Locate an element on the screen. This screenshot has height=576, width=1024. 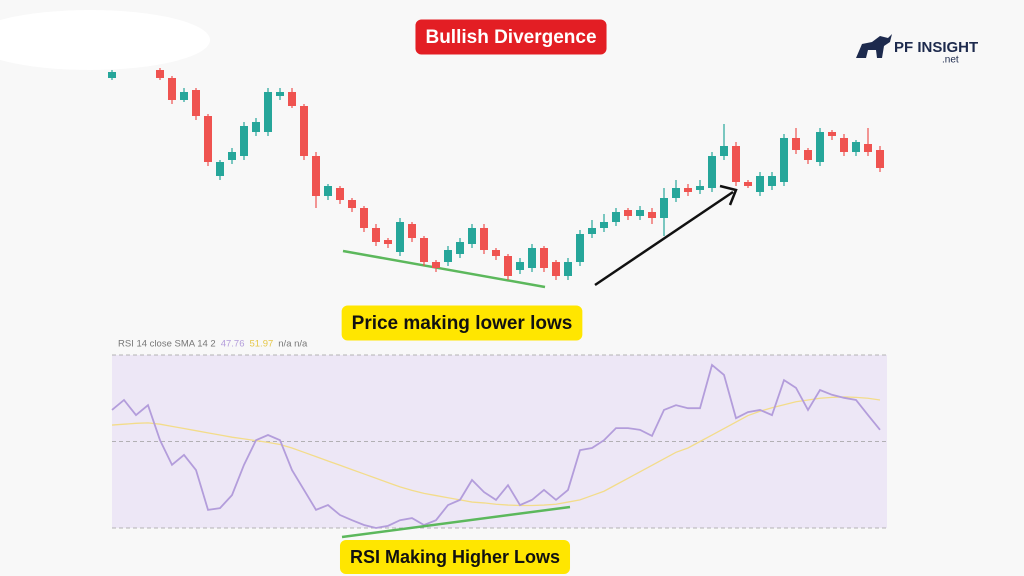
label-text: Bullish Divergence is located at coordinates (510, 37).